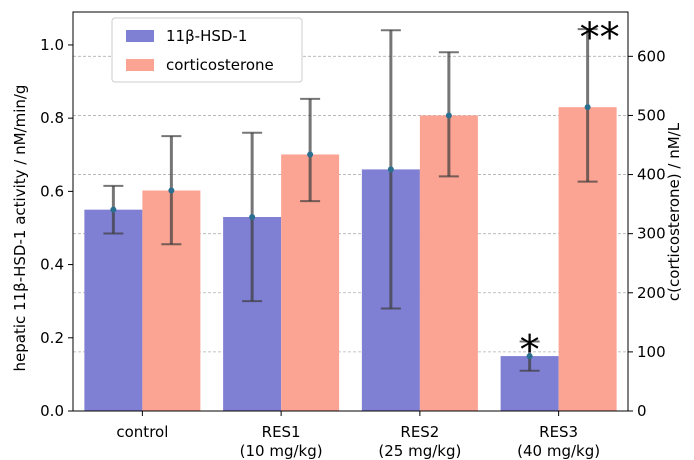 Image resolution: width=694 pixels, height=460 pixels. I want to click on x-tick-label-3-1: (40 mg/kg), so click(558, 451).